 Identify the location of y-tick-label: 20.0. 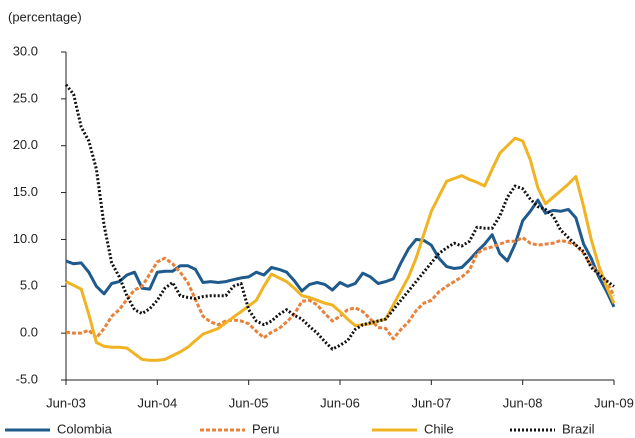
(25, 144).